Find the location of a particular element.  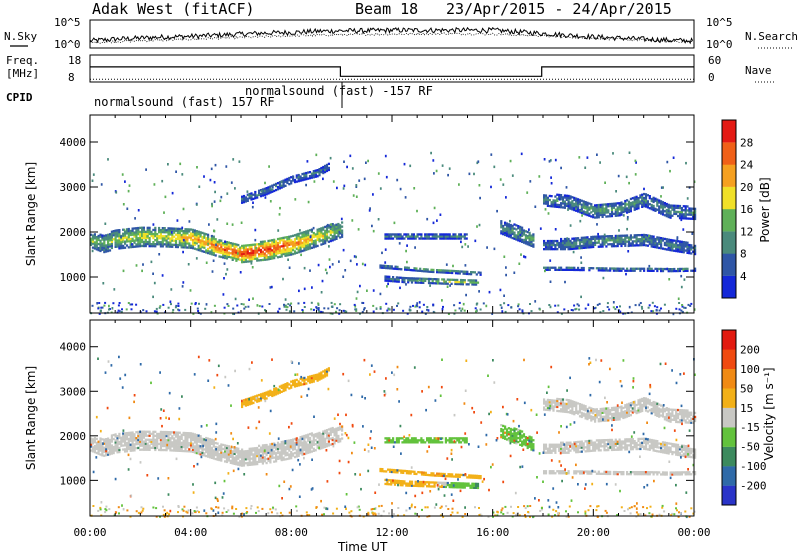

nsearch-tick-bottom: 10^0 is located at coordinates (719, 44).